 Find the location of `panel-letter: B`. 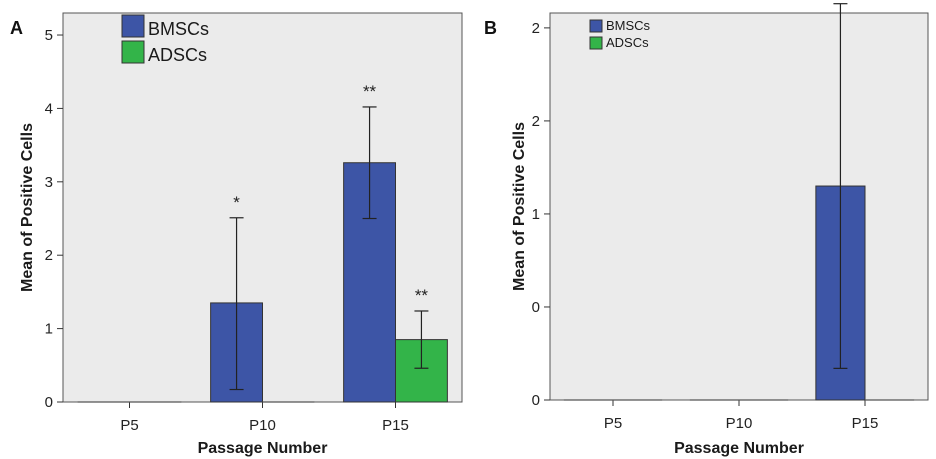

panel-letter: B is located at coordinates (490, 28).